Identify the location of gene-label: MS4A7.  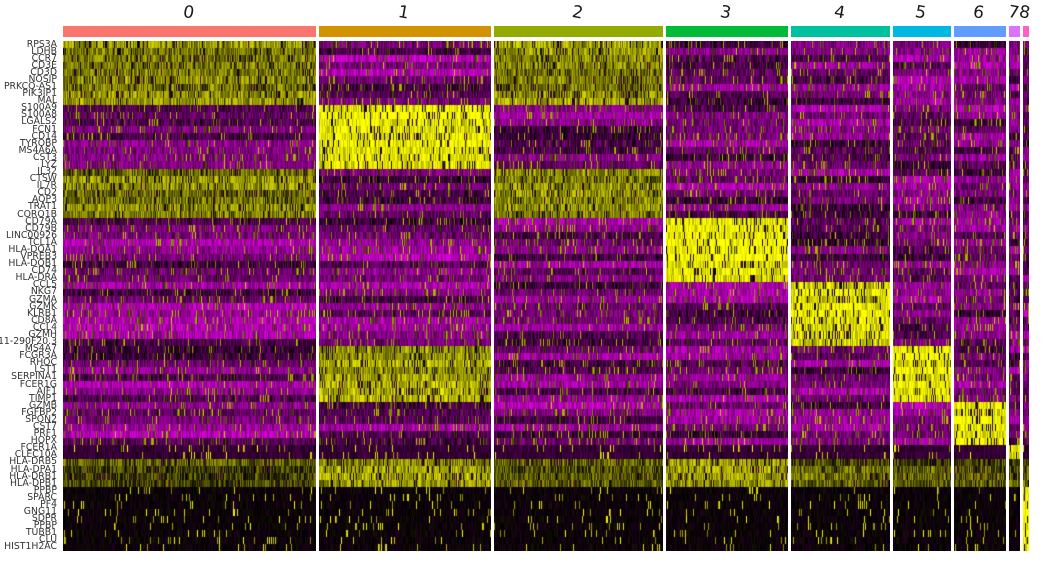
(40, 349).